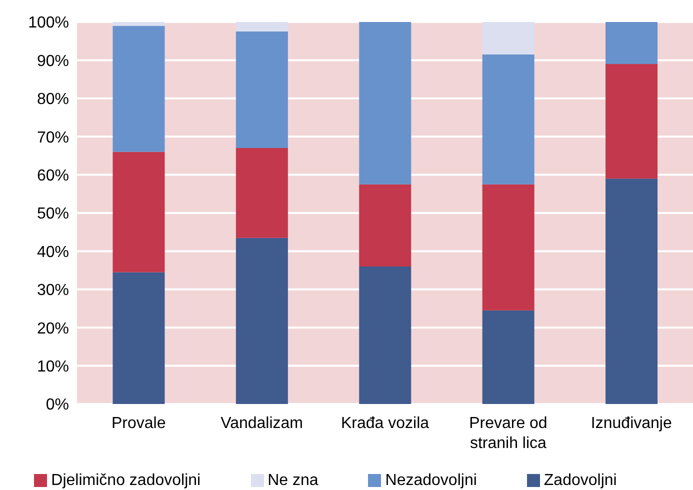  I want to click on y-tick-label: 80%, so click(52, 99).